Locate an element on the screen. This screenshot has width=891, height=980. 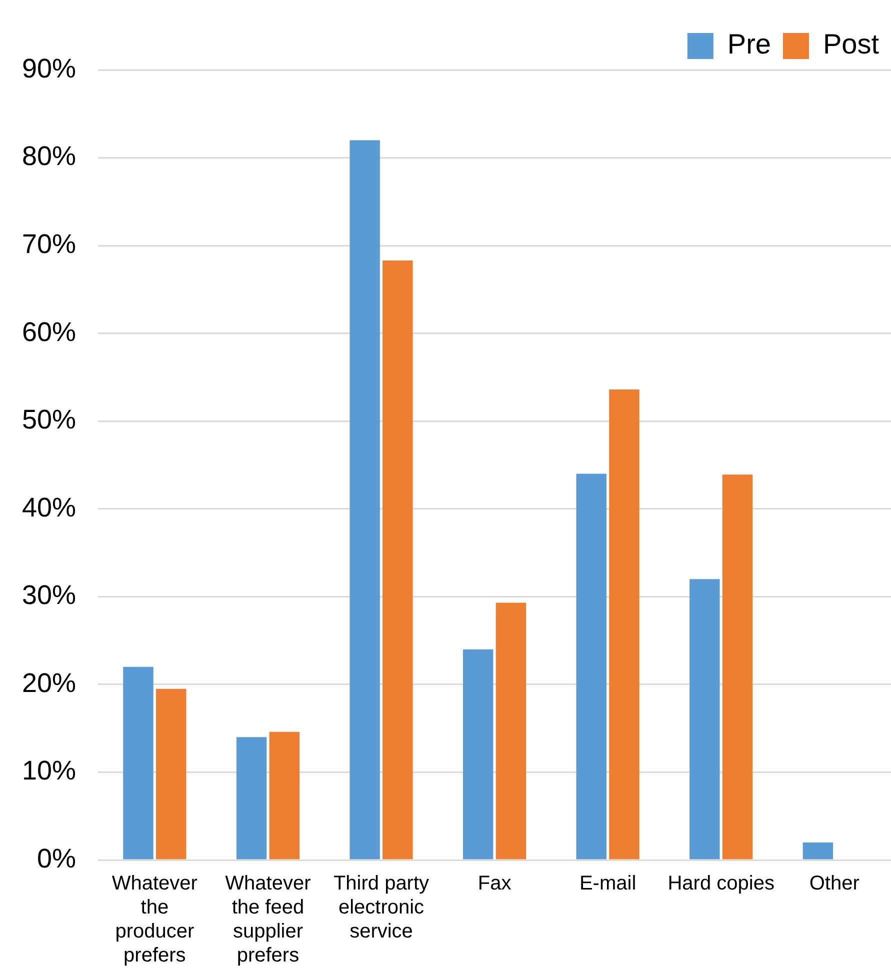
y-tick-label: 50% is located at coordinates (49, 419).